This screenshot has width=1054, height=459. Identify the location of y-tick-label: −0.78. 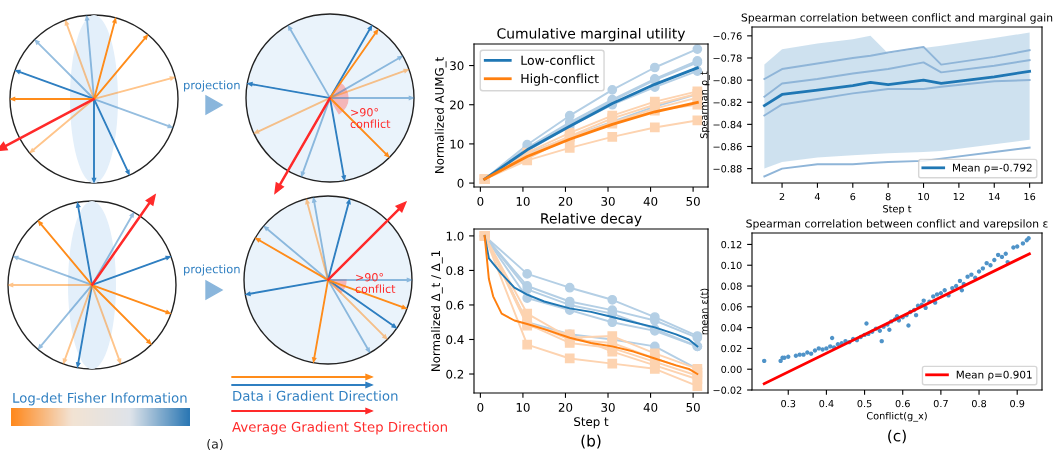
(727, 58).